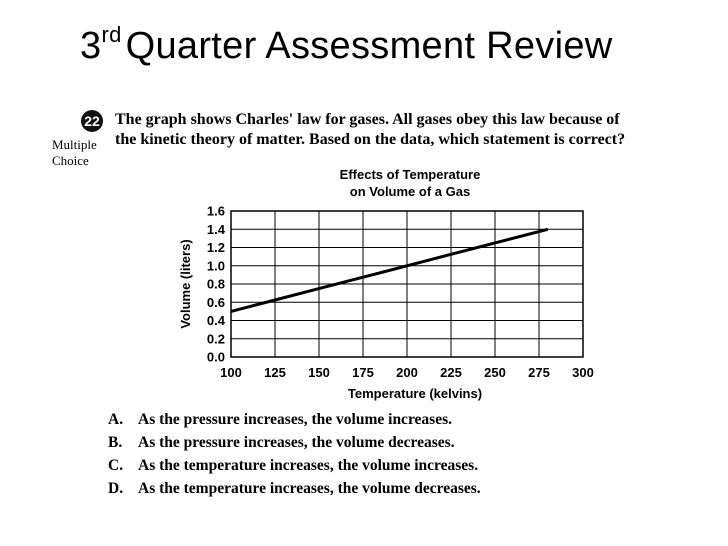 This screenshot has height=546, width=728. I want to click on x-tick-label: 100, so click(231, 372).